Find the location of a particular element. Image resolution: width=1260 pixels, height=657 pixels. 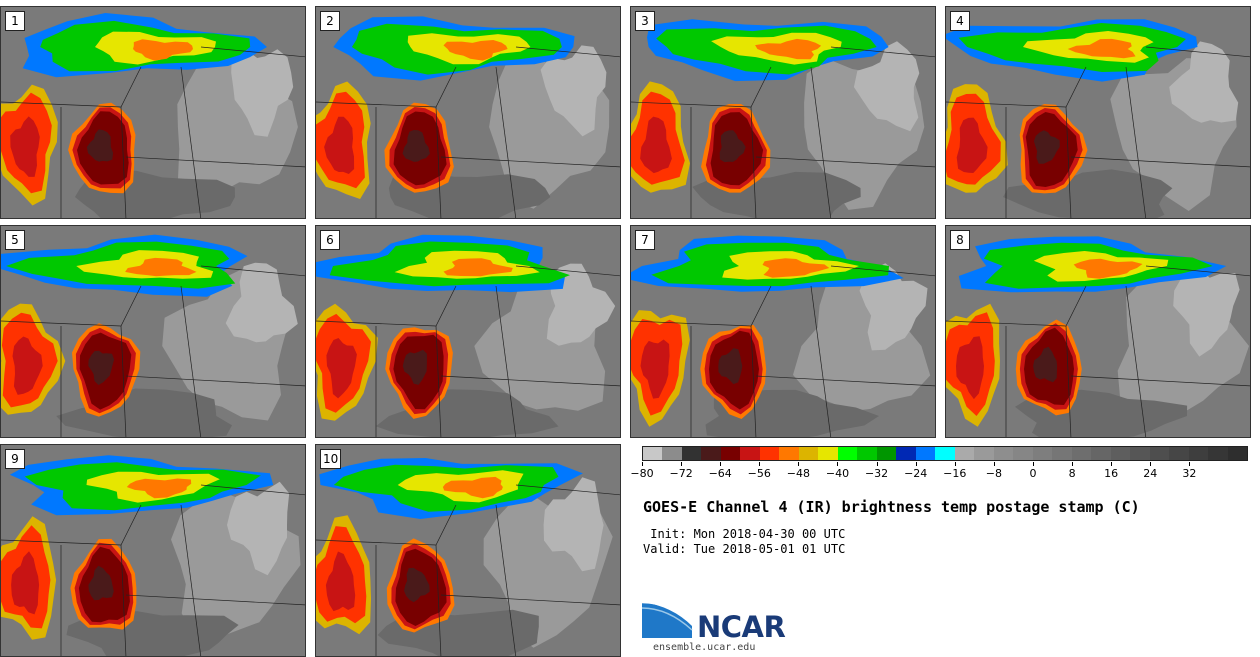

panel-number: 8 is located at coordinates (960, 240).